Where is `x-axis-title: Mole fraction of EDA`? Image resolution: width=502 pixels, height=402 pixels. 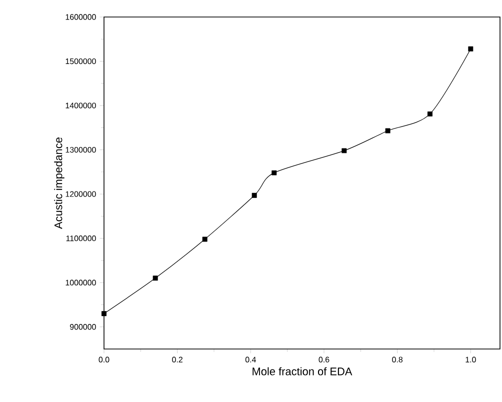
x-axis-title: Mole fraction of EDA is located at coordinates (302, 371).